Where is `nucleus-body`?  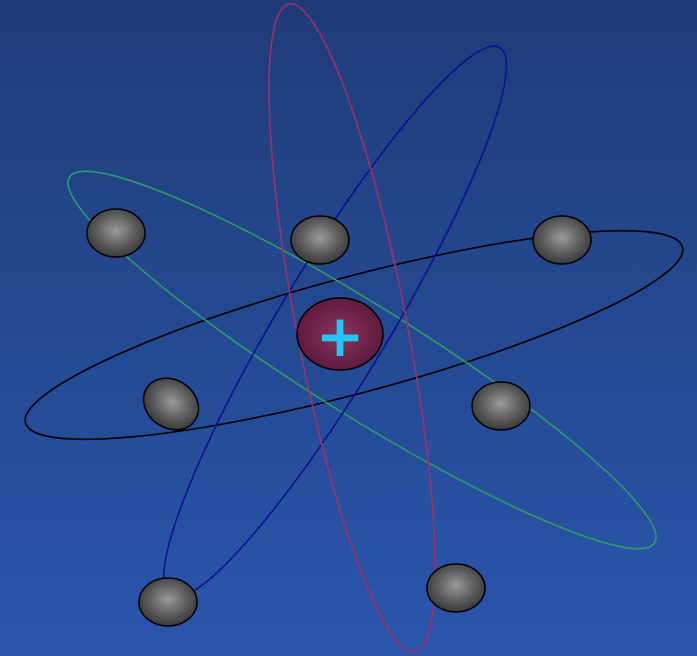
nucleus-body is located at coordinates (340, 334).